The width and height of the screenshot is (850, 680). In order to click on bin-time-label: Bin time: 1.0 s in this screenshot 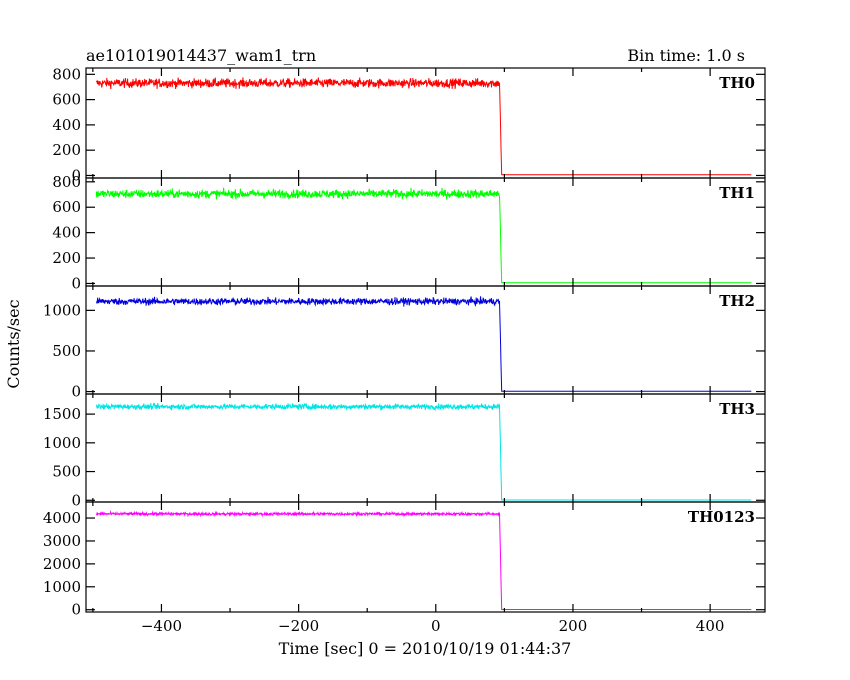, I will do `click(686, 55)`.